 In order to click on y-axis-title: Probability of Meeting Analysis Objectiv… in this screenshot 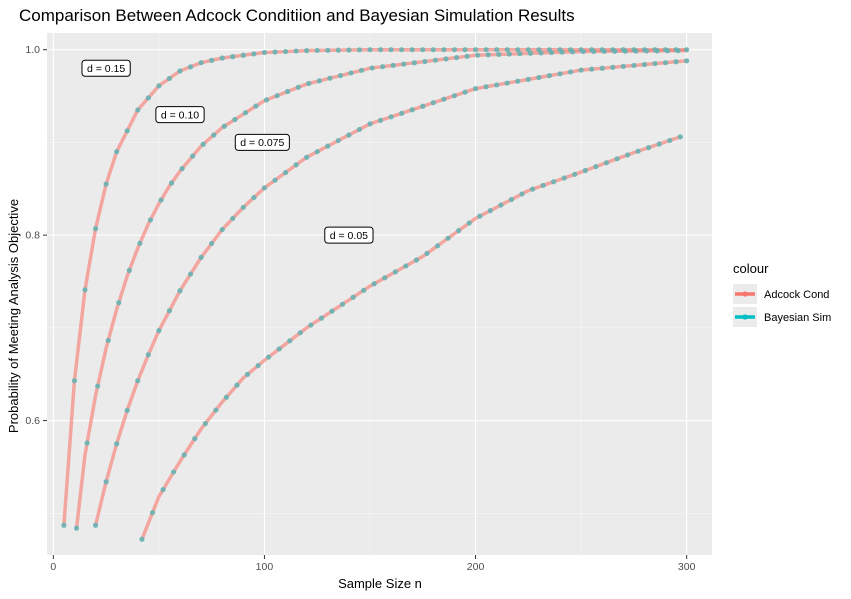, I will do `click(13, 316)`.